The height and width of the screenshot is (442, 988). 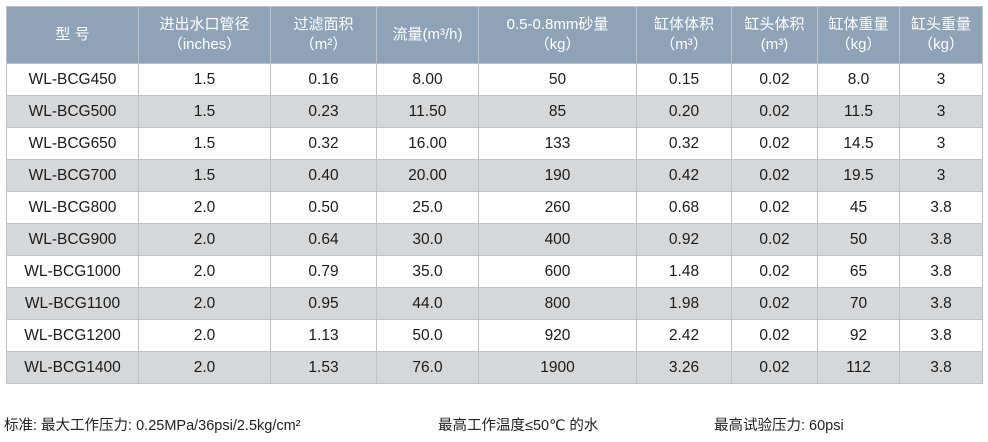 I want to click on table-cell-filter-area: 0.50, so click(x=323, y=207).